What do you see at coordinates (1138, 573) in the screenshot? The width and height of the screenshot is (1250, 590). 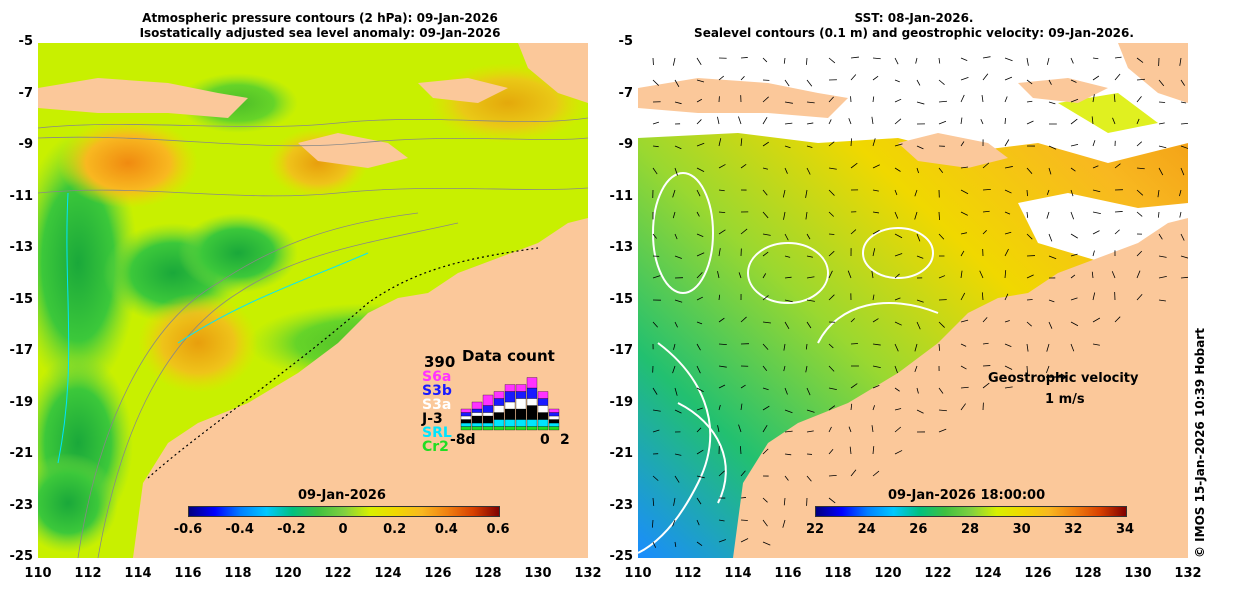 I see `lon-tick-label: 130` at bounding box center [1138, 573].